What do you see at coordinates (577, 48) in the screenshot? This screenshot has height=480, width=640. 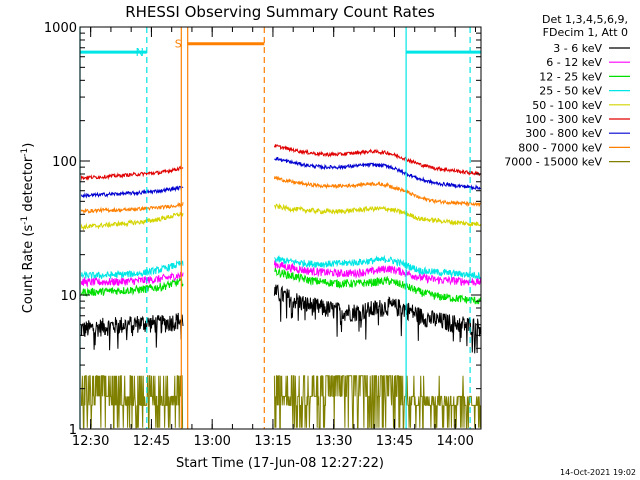 I see `legend-entry-label: 3 - 6 keV` at bounding box center [577, 48].